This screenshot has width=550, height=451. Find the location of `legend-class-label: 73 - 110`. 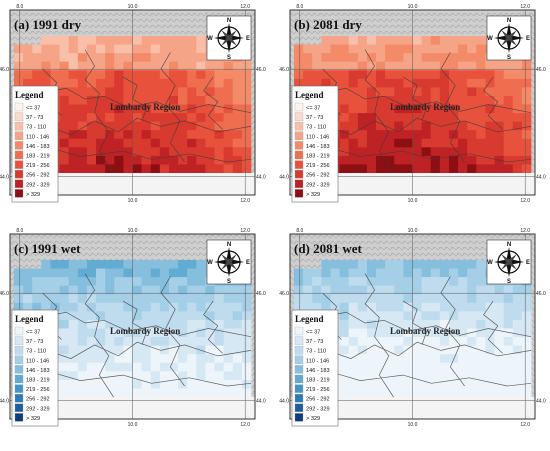

legend-class-label: 73 - 110 is located at coordinates (316, 352).